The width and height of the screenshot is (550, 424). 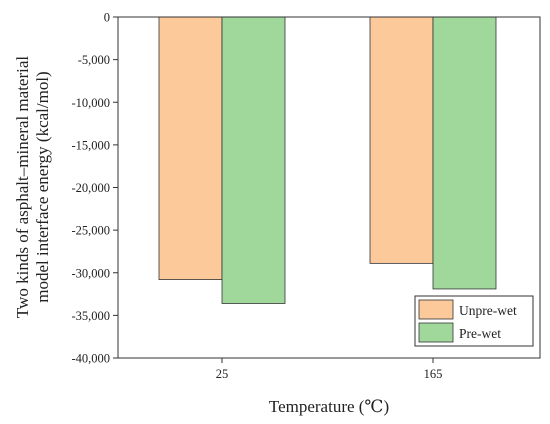 I want to click on legend-swatch-pre-wet, so click(x=436, y=332).